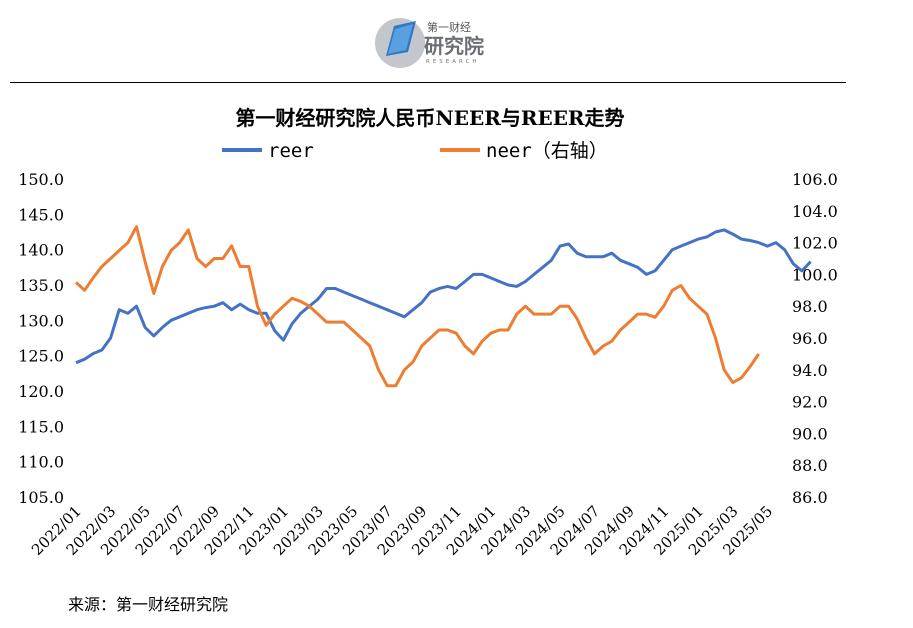 Image resolution: width=913 pixels, height=628 pixels. I want to click on y-left-tick-label: 105.0, so click(41, 497).